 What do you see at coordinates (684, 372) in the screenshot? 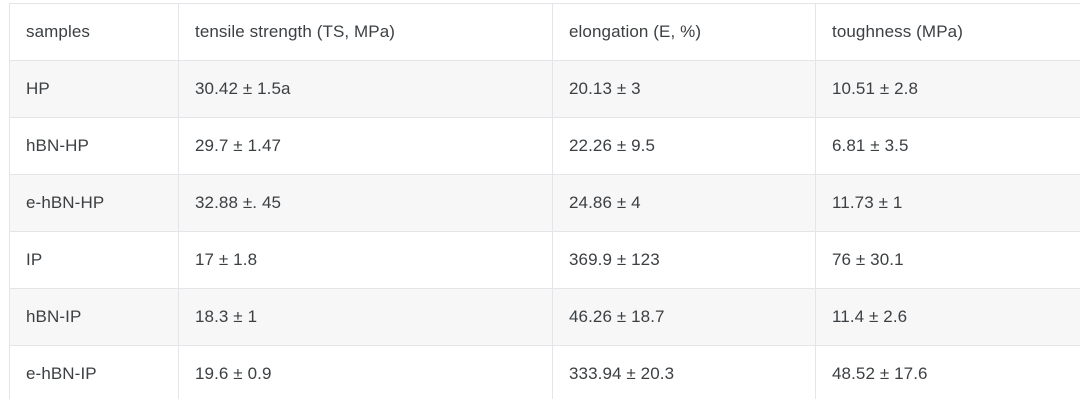
I see `cell-elongation: 333.94 ± 20.3` at bounding box center [684, 372].